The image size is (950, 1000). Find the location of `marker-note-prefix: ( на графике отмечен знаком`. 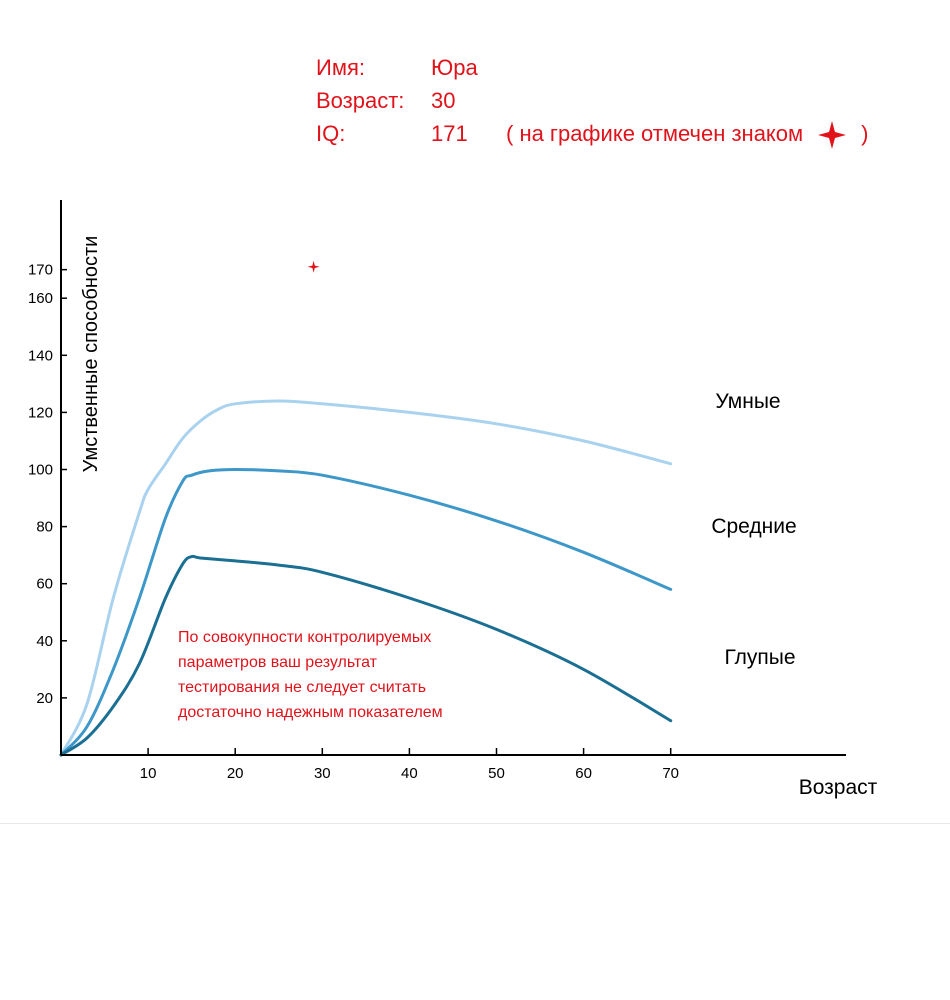

marker-note-prefix: ( на графике отмечен знаком is located at coordinates (655, 133).